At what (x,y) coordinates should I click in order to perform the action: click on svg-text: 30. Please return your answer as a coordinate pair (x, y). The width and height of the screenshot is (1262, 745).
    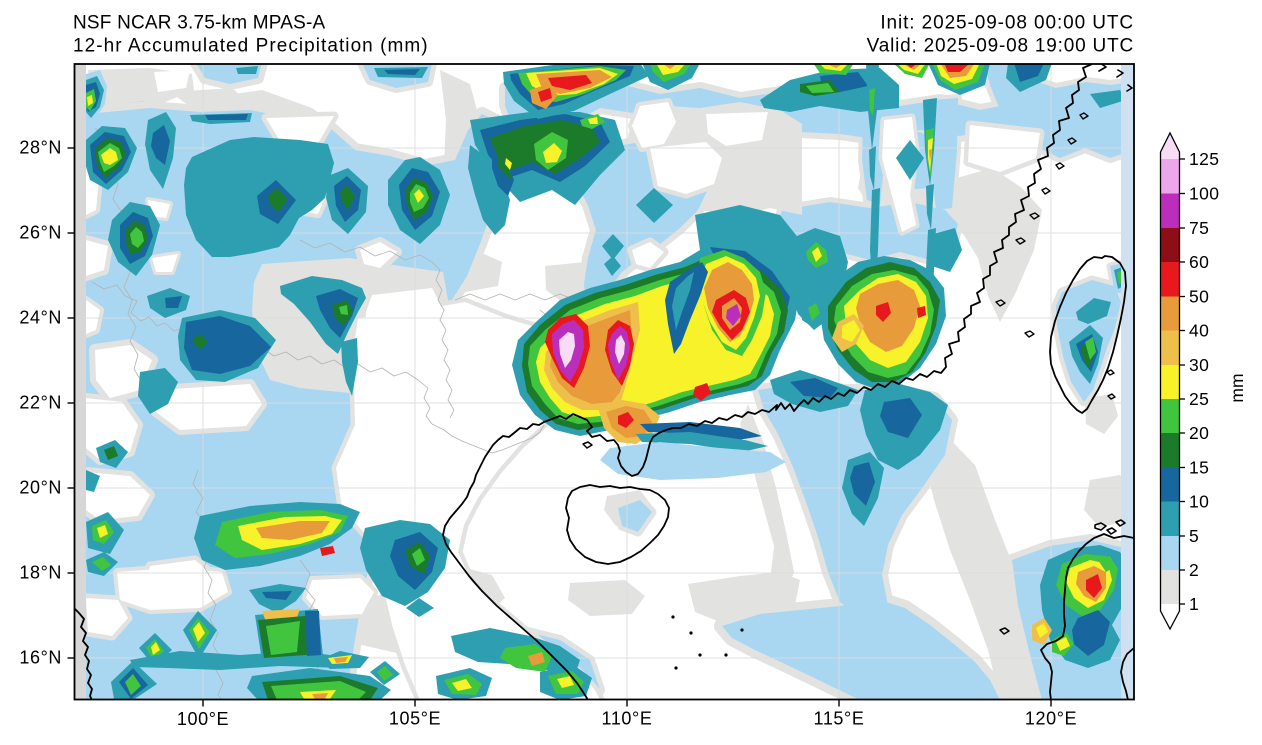
    Looking at the image, I should click on (1199, 365).